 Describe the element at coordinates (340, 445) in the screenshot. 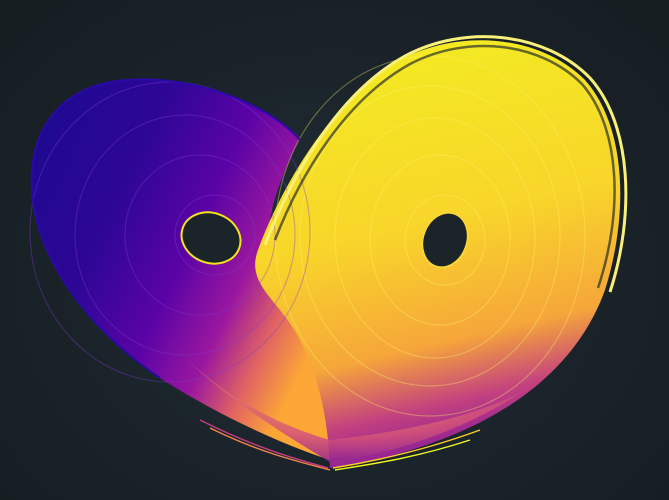

I see `bottom-strands` at that location.